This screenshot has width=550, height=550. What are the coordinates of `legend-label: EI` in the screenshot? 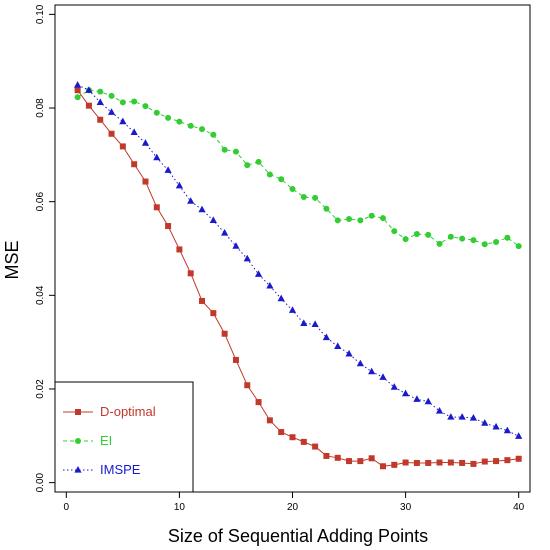 It's located at (106, 440).